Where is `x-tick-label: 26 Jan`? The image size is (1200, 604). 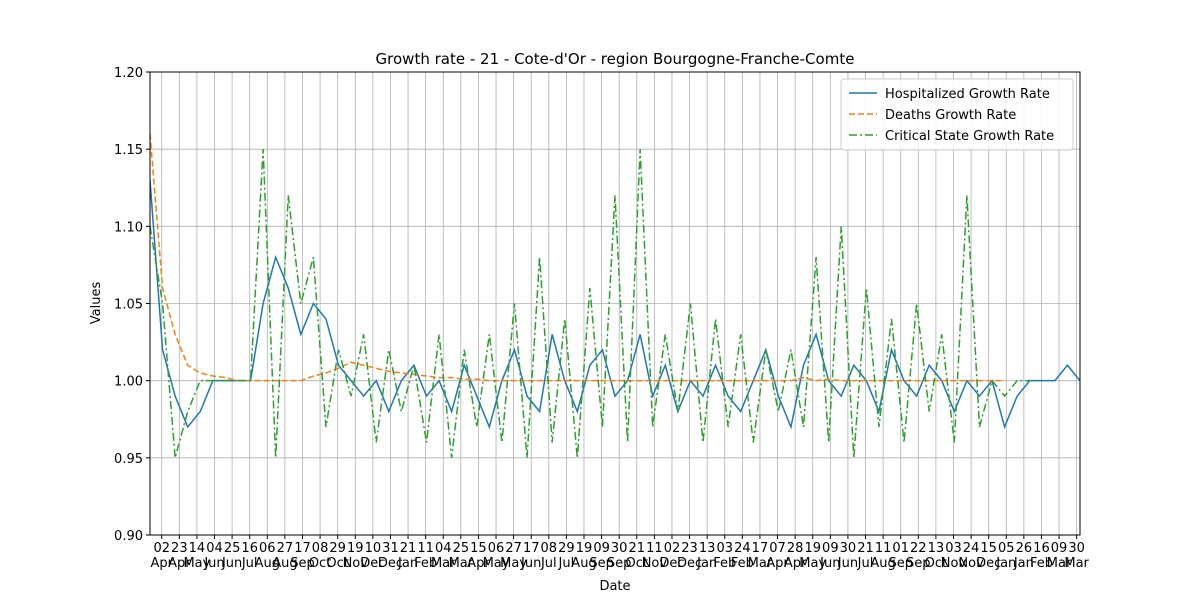 x-tick-label: 26 Jan is located at coordinates (1023, 556).